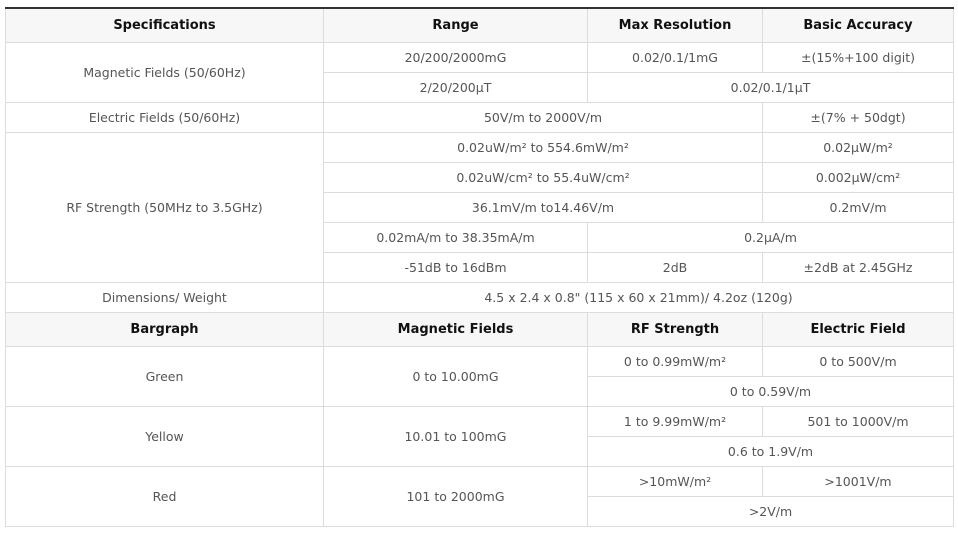  I want to click on cell: 0.002µW/cm², so click(858, 177).